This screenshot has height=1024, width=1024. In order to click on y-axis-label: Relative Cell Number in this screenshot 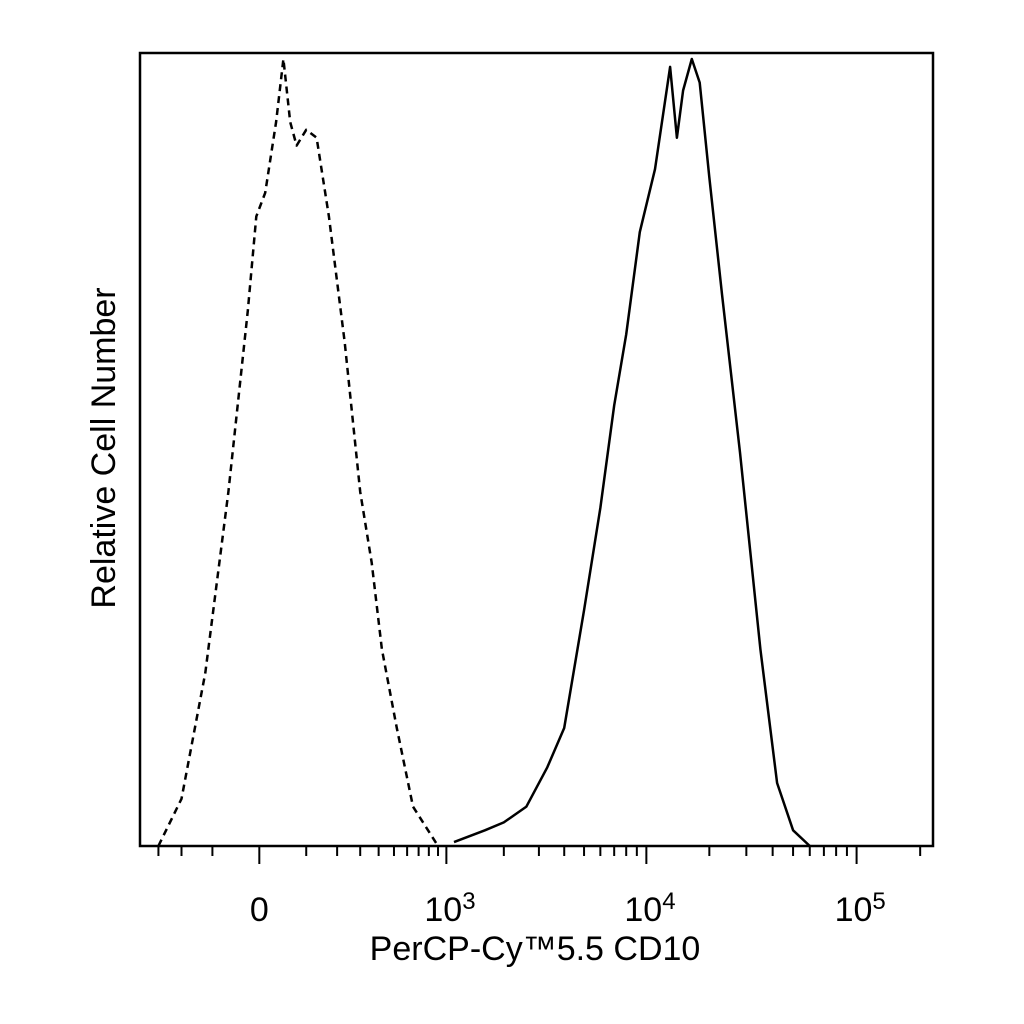, I will do `click(104, 447)`.